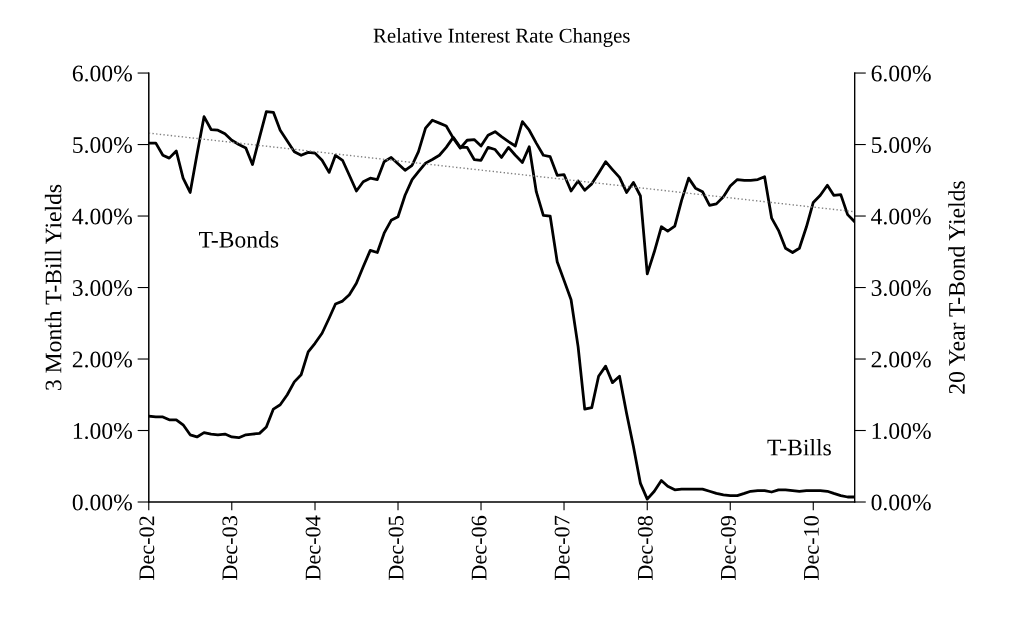 This screenshot has width=1026, height=619. What do you see at coordinates (102, 288) in the screenshot?
I see `y-tick-label: 3.00%` at bounding box center [102, 288].